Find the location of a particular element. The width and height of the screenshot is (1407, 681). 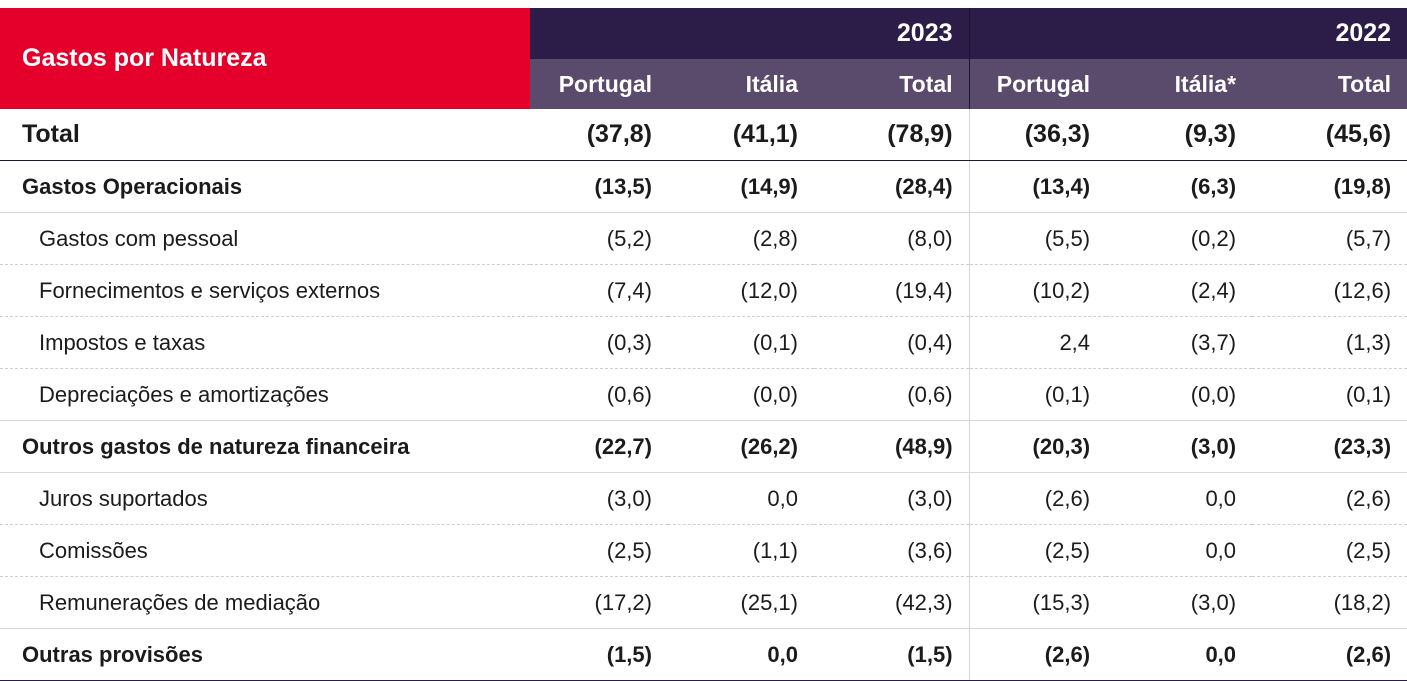

cell-value: (5,5) is located at coordinates (1037, 238).